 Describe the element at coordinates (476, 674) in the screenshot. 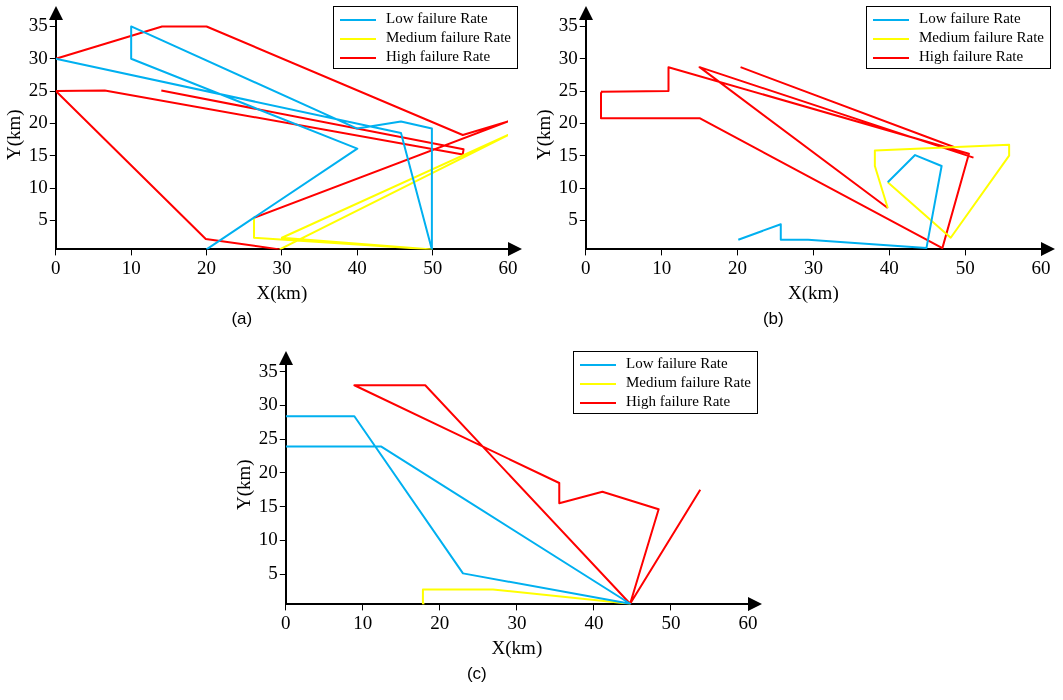

I see `text: (c)` at that location.